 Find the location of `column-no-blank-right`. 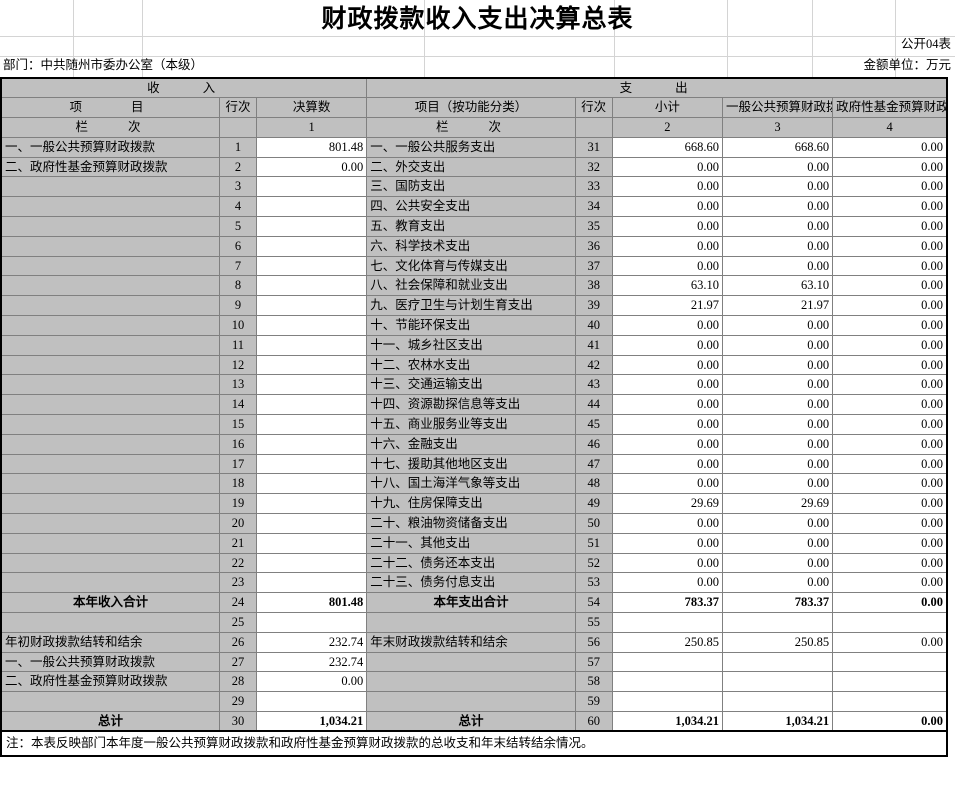

column-no-blank-right is located at coordinates (593, 127).